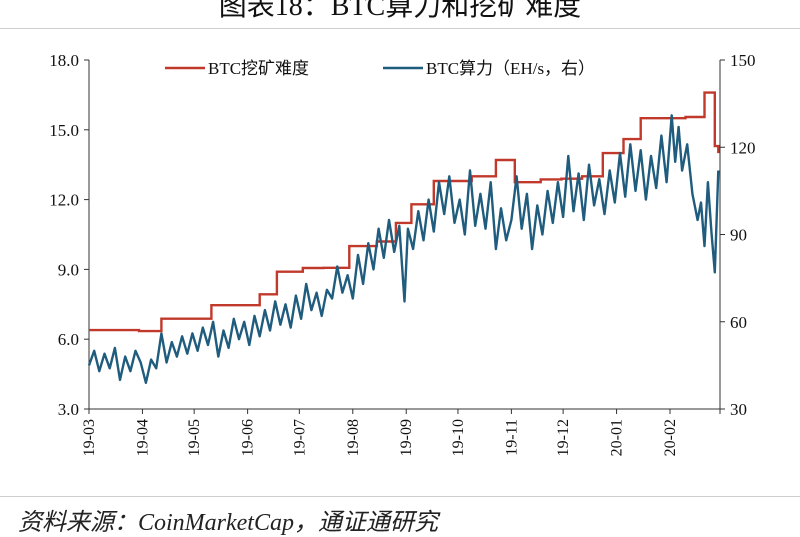 This screenshot has height=537, width=800. Describe the element at coordinates (299, 437) in the screenshot. I see `x-tick-label: 19-07` at that location.